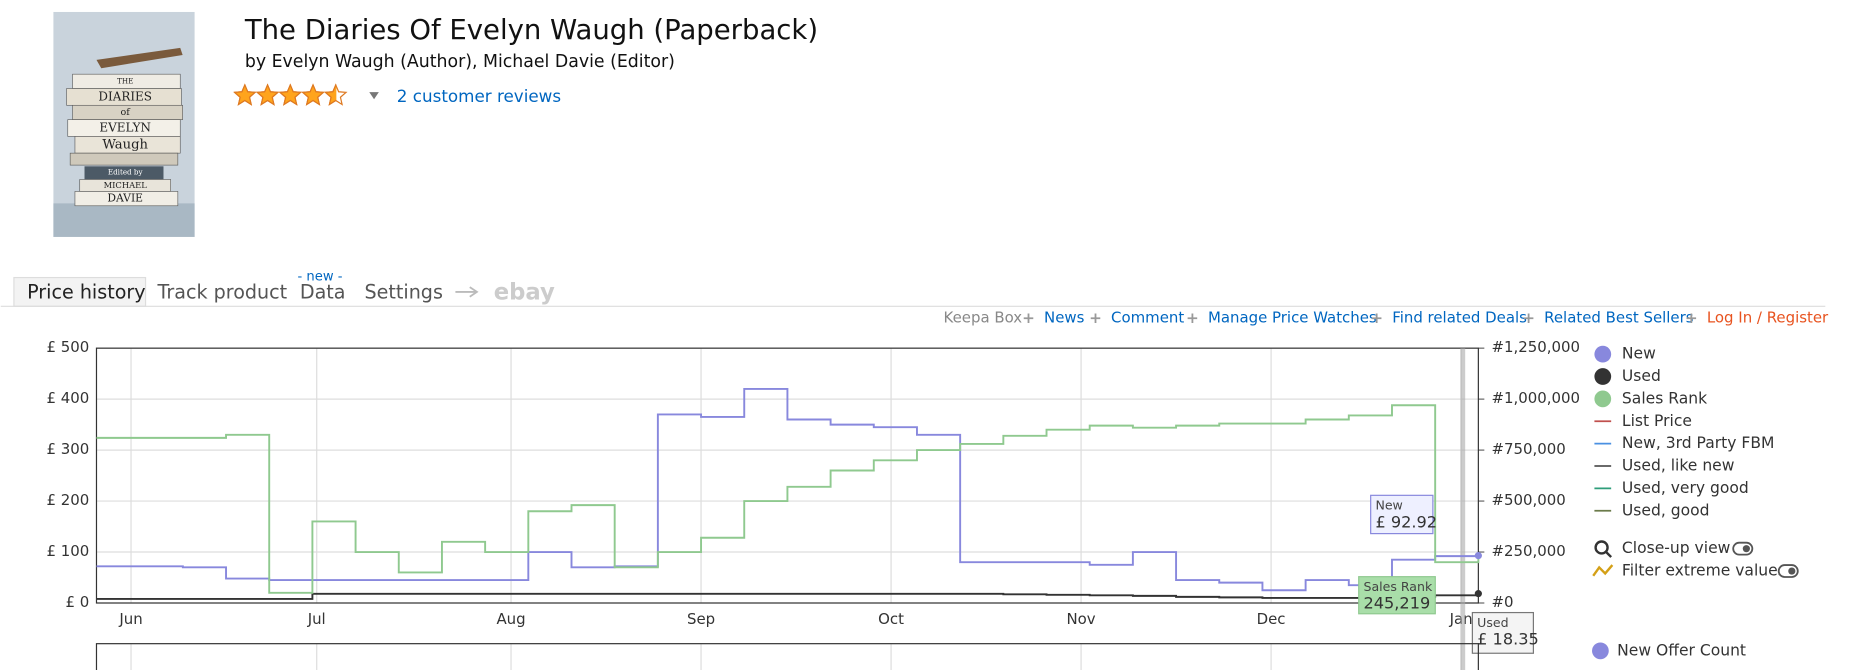 This screenshot has height=670, width=1856. Describe the element at coordinates (1147, 317) in the screenshot. I see `link: Comment` at that location.